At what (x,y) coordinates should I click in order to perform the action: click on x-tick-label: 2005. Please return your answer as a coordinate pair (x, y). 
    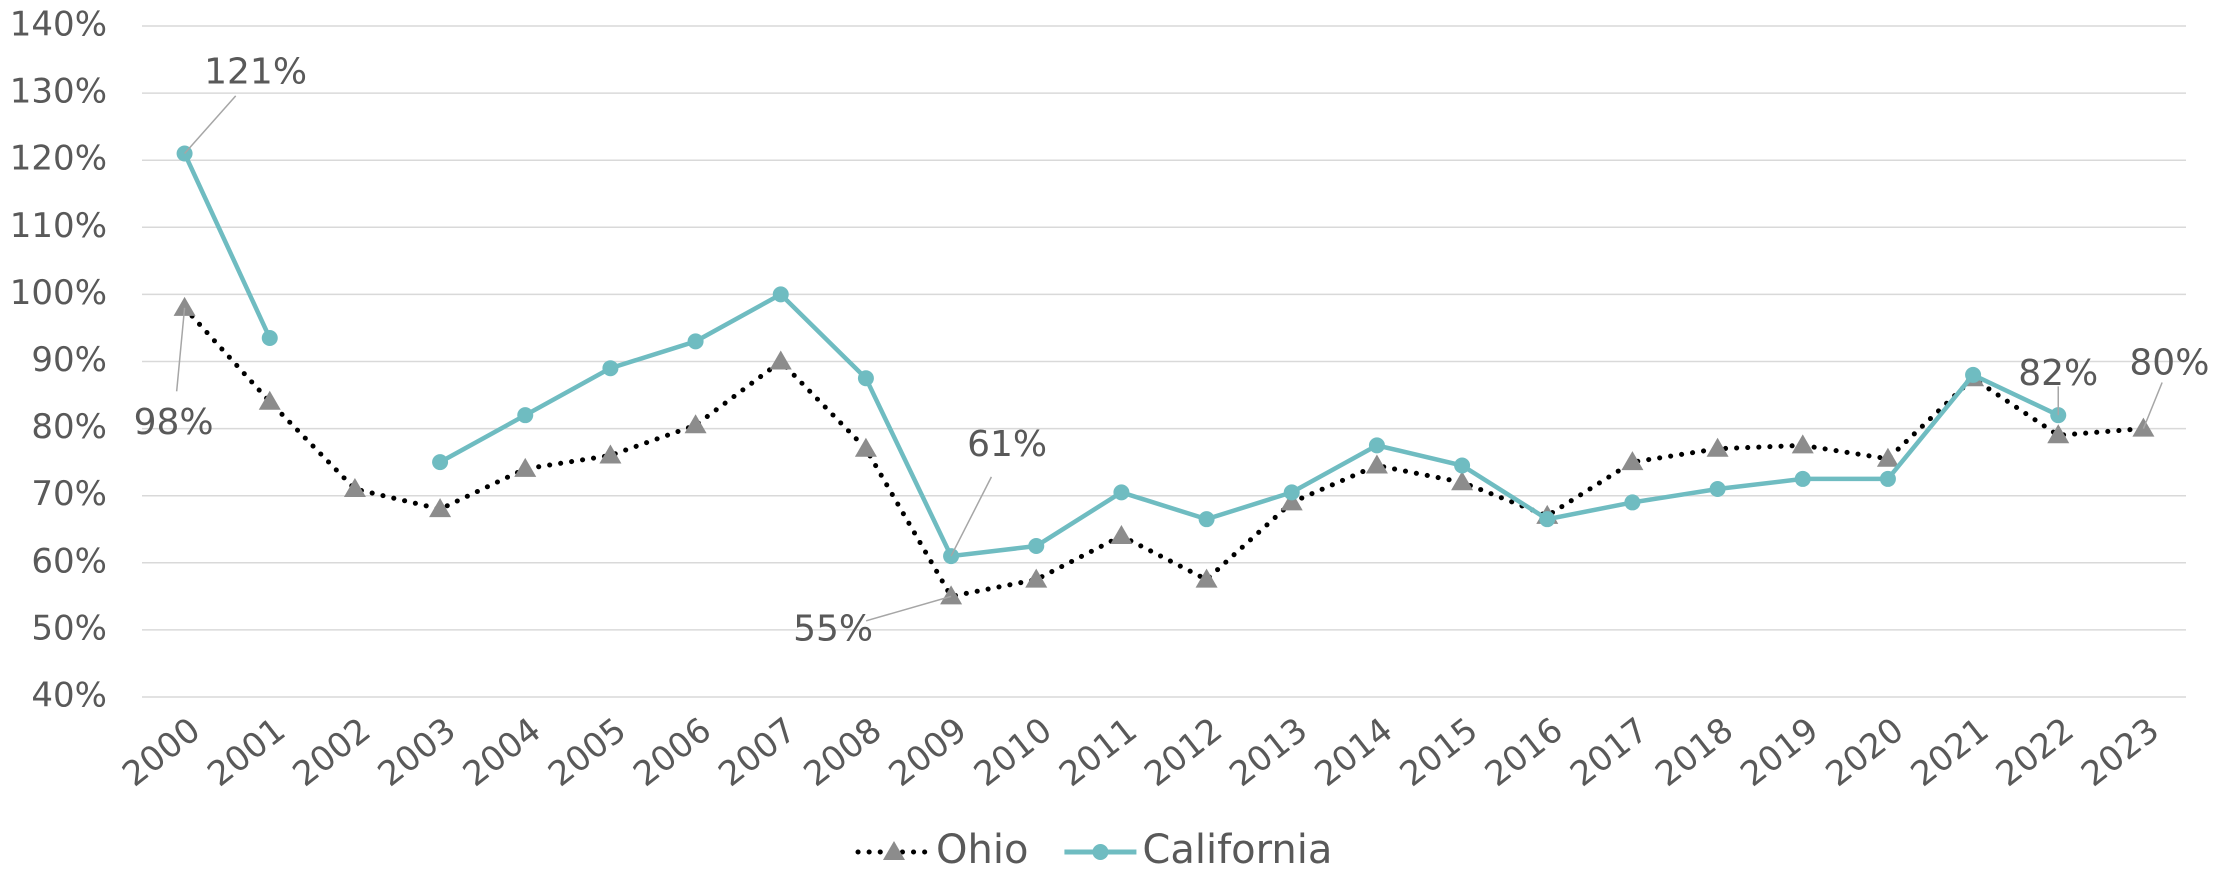
    Looking at the image, I should click on (587, 752).